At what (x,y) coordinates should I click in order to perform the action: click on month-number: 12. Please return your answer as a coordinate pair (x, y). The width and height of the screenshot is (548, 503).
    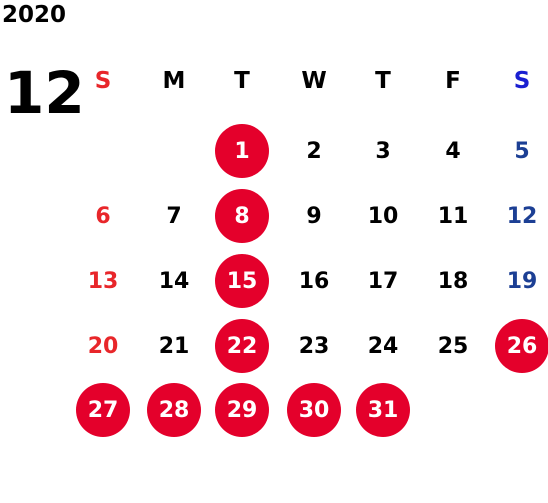
    Looking at the image, I should click on (44, 93).